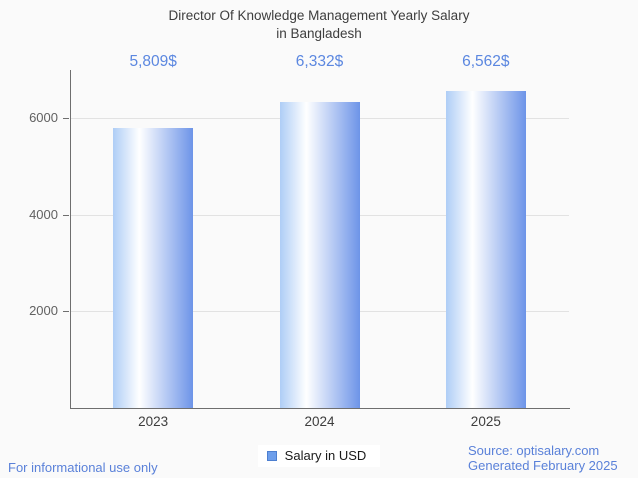 Image resolution: width=638 pixels, height=478 pixels. What do you see at coordinates (153, 421) in the screenshot?
I see `x-axis-label-2023: 2023` at bounding box center [153, 421].